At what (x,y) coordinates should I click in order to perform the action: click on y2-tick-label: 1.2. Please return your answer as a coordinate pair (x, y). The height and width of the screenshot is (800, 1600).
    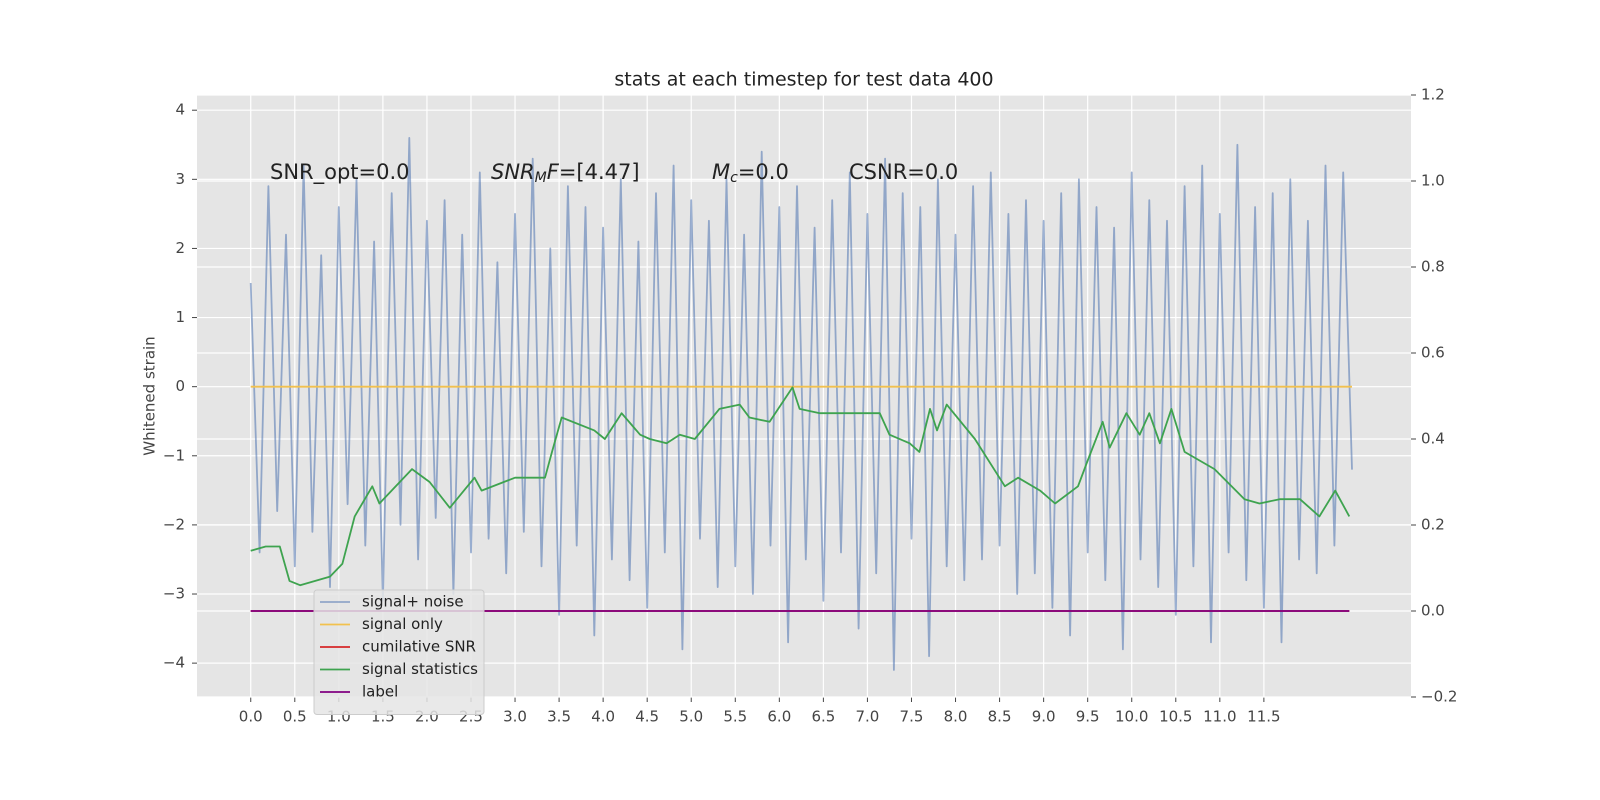
    Looking at the image, I should click on (1433, 95).